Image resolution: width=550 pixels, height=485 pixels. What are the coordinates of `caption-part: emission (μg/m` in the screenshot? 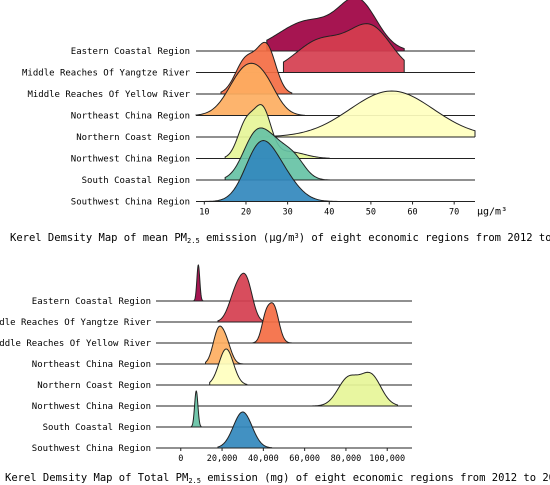 It's located at (247, 238).